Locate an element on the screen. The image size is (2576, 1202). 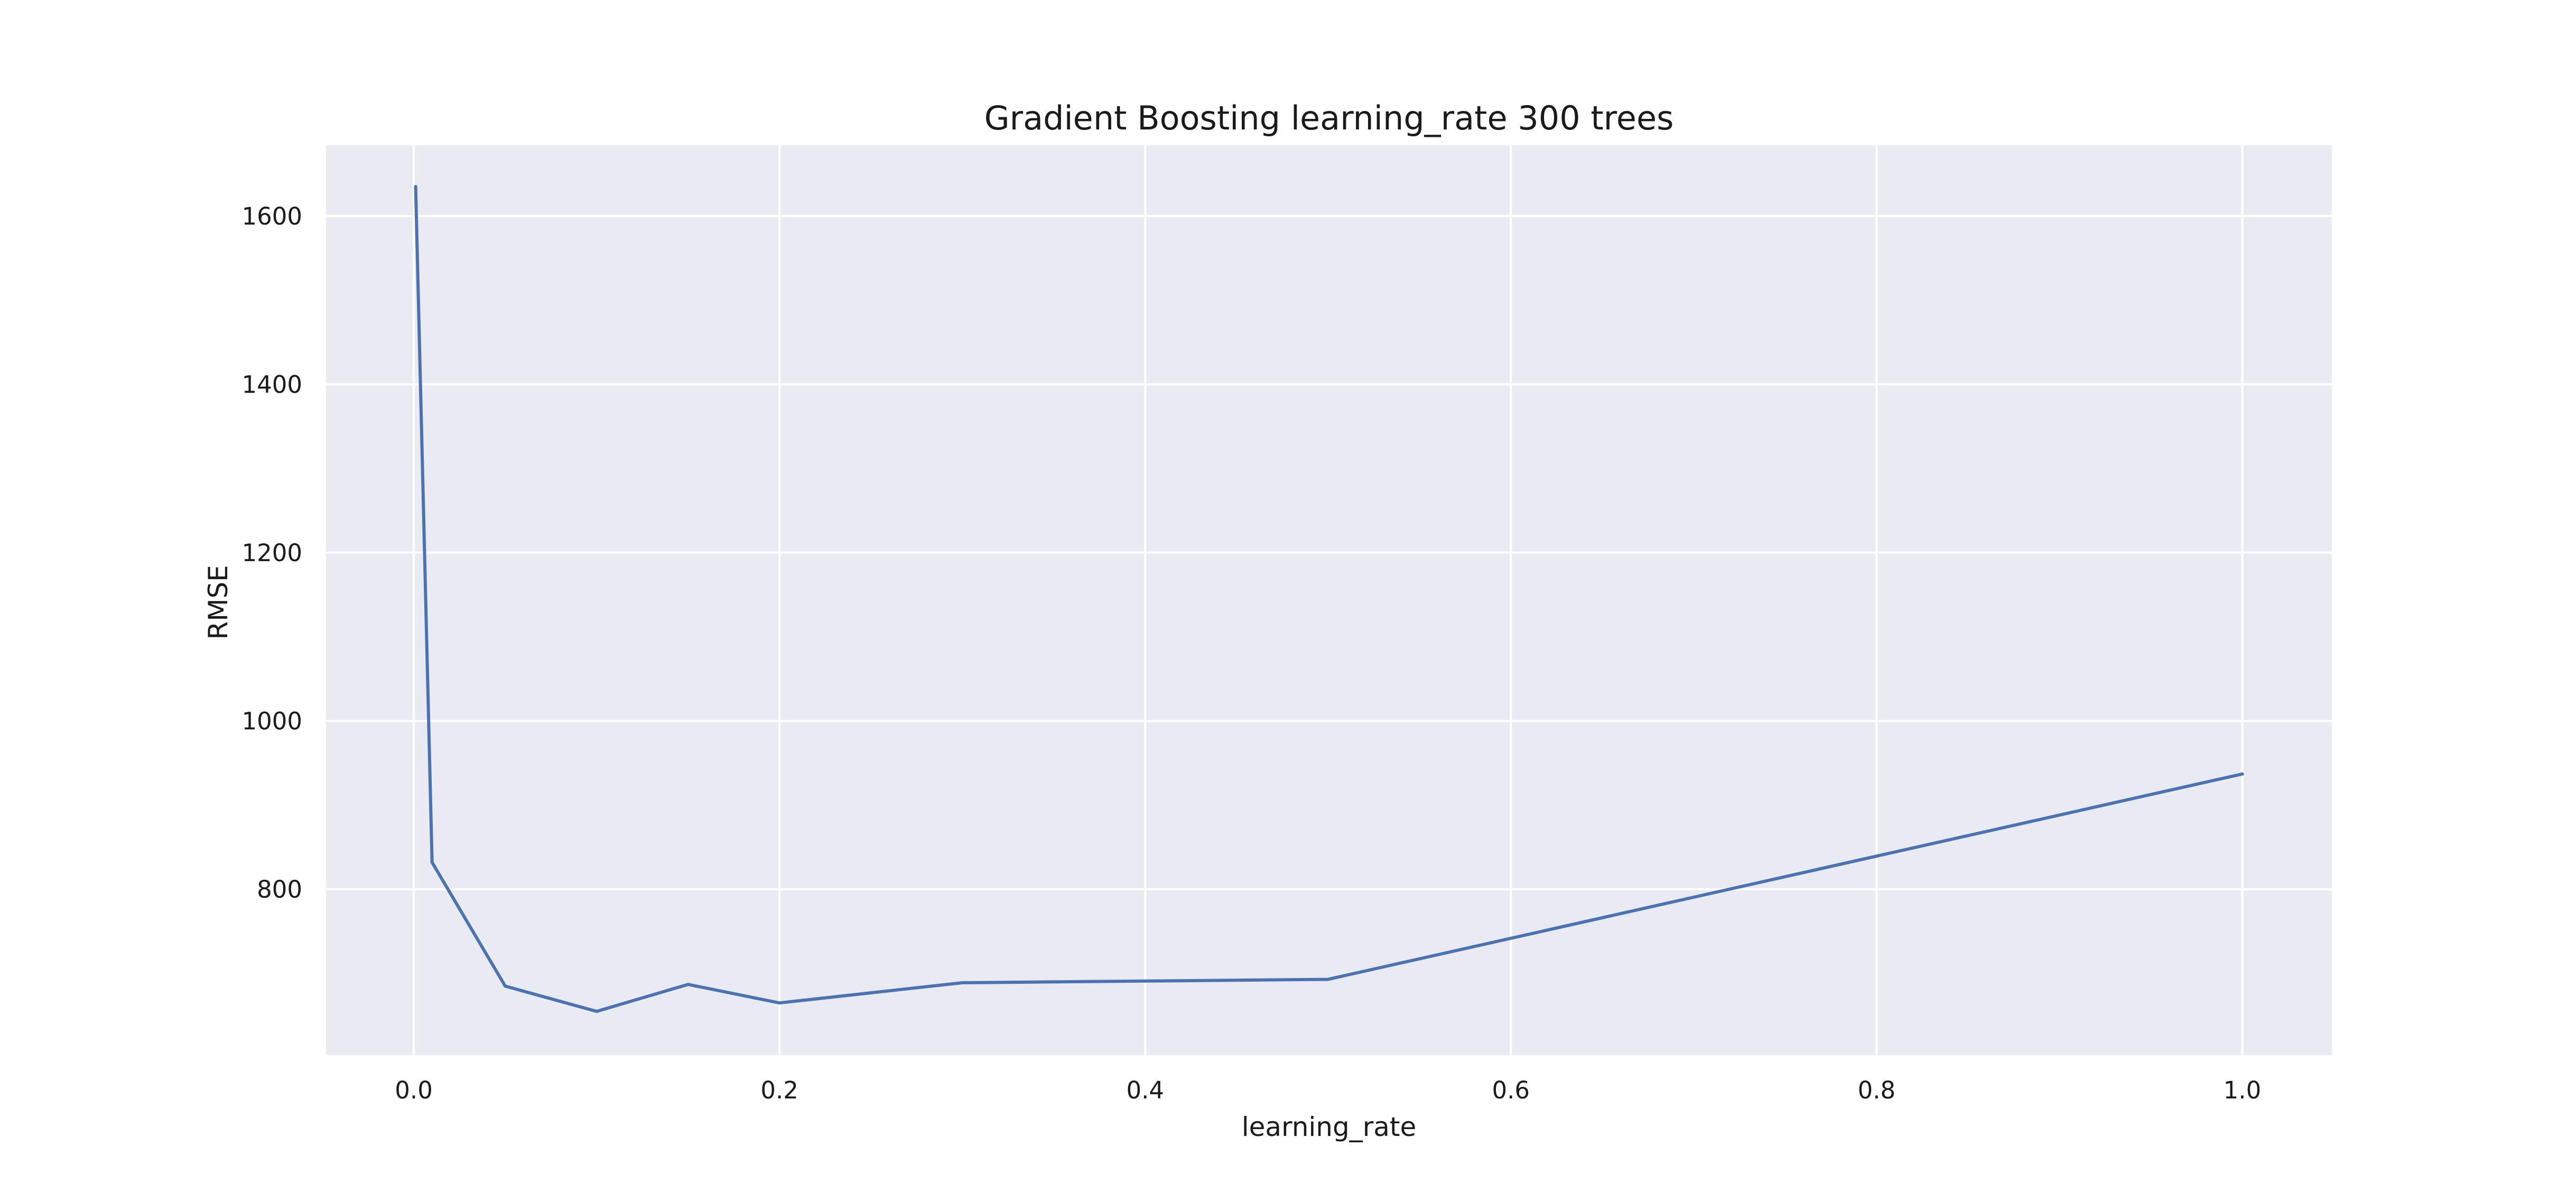
y-tick-label: 1400 is located at coordinates (271, 384).